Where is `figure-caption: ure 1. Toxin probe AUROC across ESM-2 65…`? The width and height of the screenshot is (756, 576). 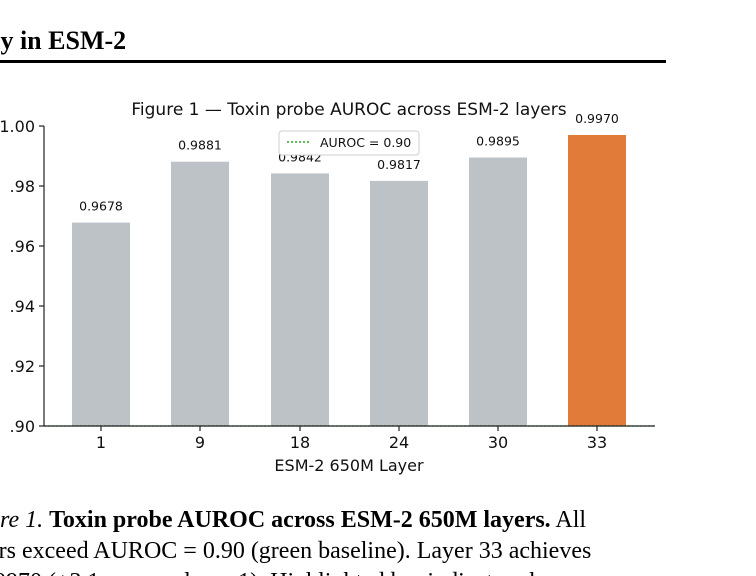 figure-caption: ure 1. Toxin probe AUROC across ESM-2 65… is located at coordinates (378, 539).